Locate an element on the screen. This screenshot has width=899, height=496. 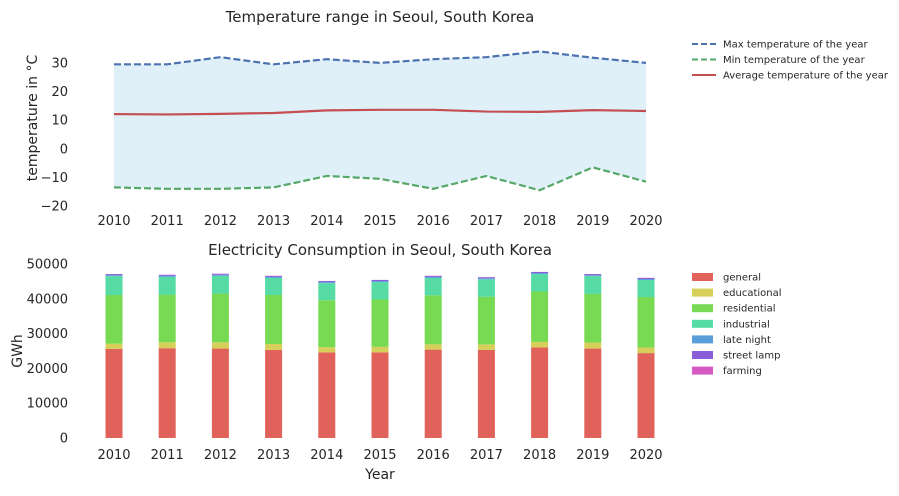
bar-educational-2017 is located at coordinates (486, 347).